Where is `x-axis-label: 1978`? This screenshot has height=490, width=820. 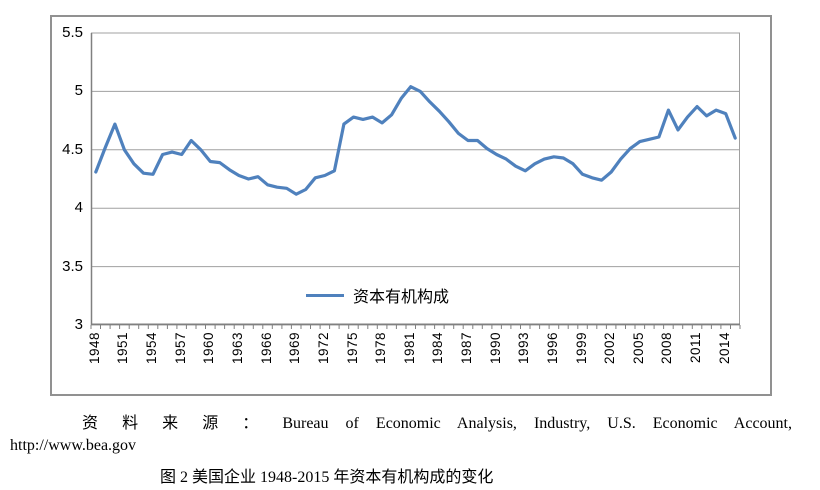 x-axis-label: 1978 is located at coordinates (381, 348).